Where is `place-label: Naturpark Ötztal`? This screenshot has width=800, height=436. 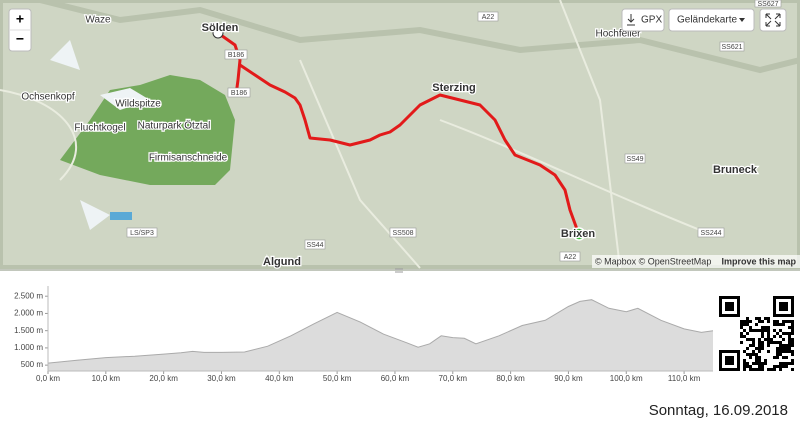 place-label: Naturpark Ötztal is located at coordinates (174, 126).